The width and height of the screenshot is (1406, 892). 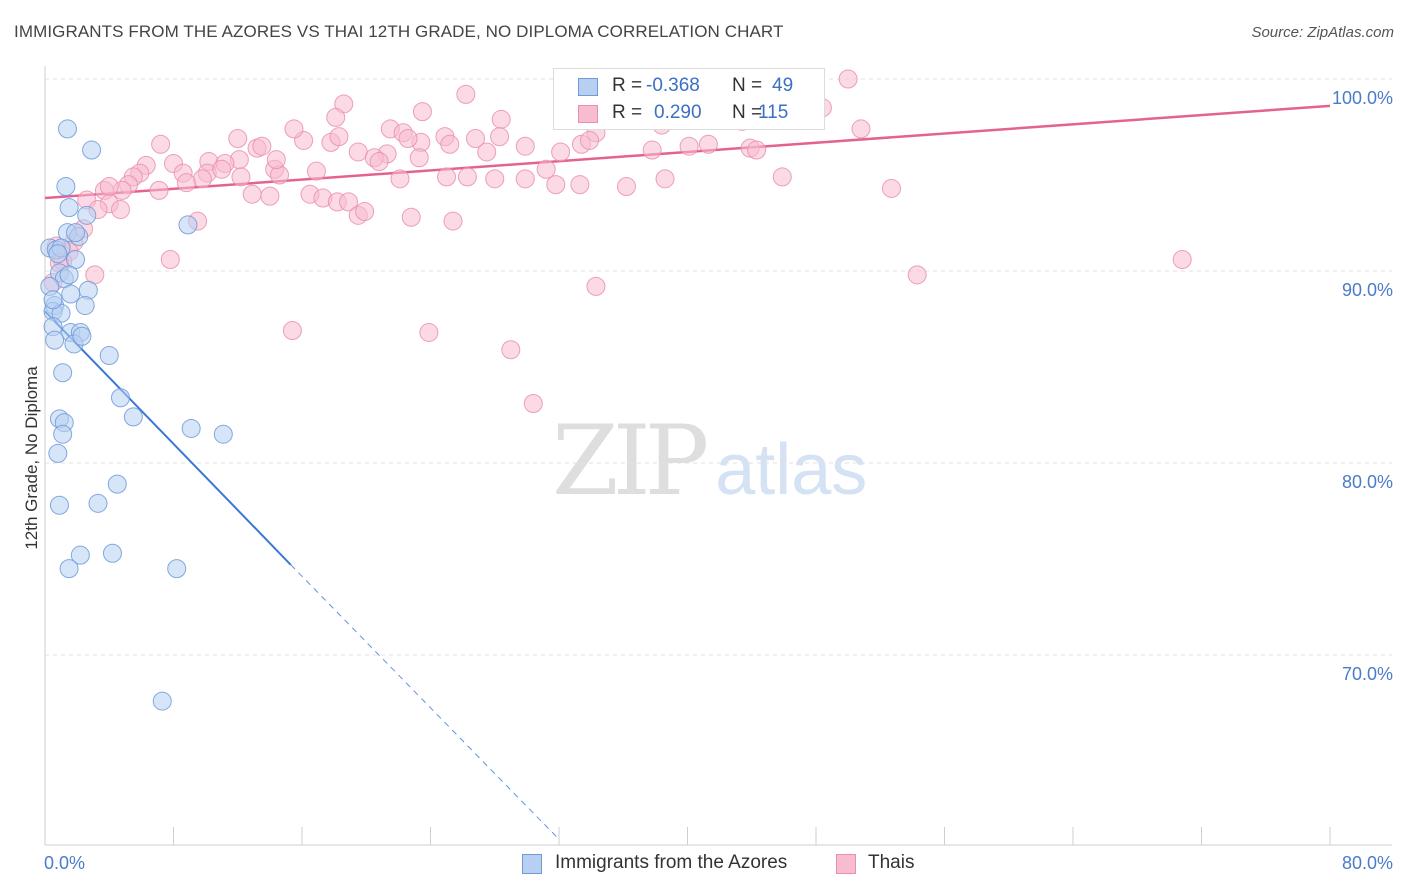 I want to click on azores-trend-extension, so click(x=425, y=702).